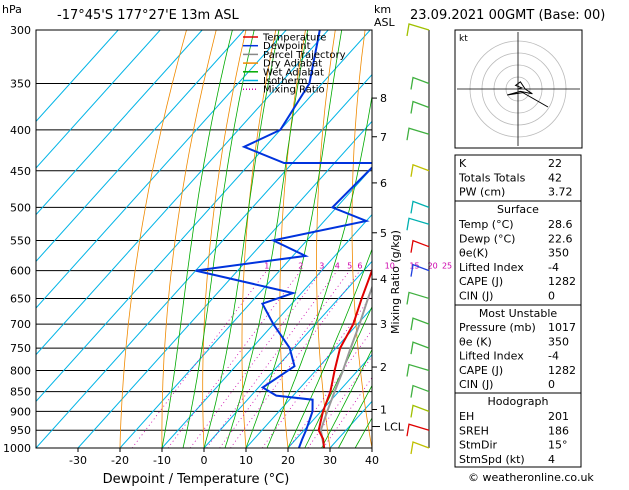 Image resolution: width=629 pixels, height=490 pixels. What do you see at coordinates (491, 267) in the screenshot?
I see `surface-row-label: Lifted Index` at bounding box center [491, 267].